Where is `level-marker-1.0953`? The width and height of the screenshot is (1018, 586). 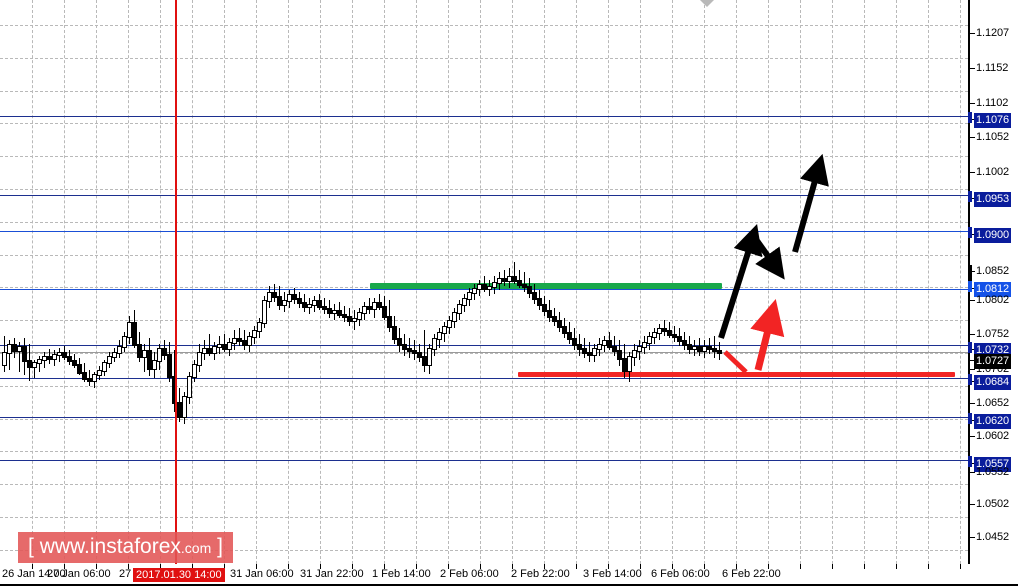
level-marker-1.0953 is located at coordinates (970, 196).